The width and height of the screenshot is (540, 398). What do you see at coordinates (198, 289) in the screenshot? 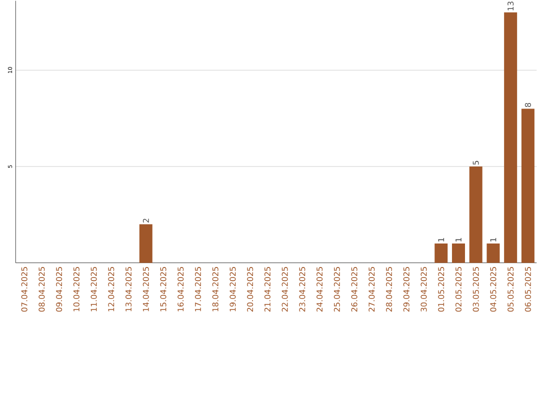
I see `x-tick-label: 17.04.2025` at bounding box center [198, 289].